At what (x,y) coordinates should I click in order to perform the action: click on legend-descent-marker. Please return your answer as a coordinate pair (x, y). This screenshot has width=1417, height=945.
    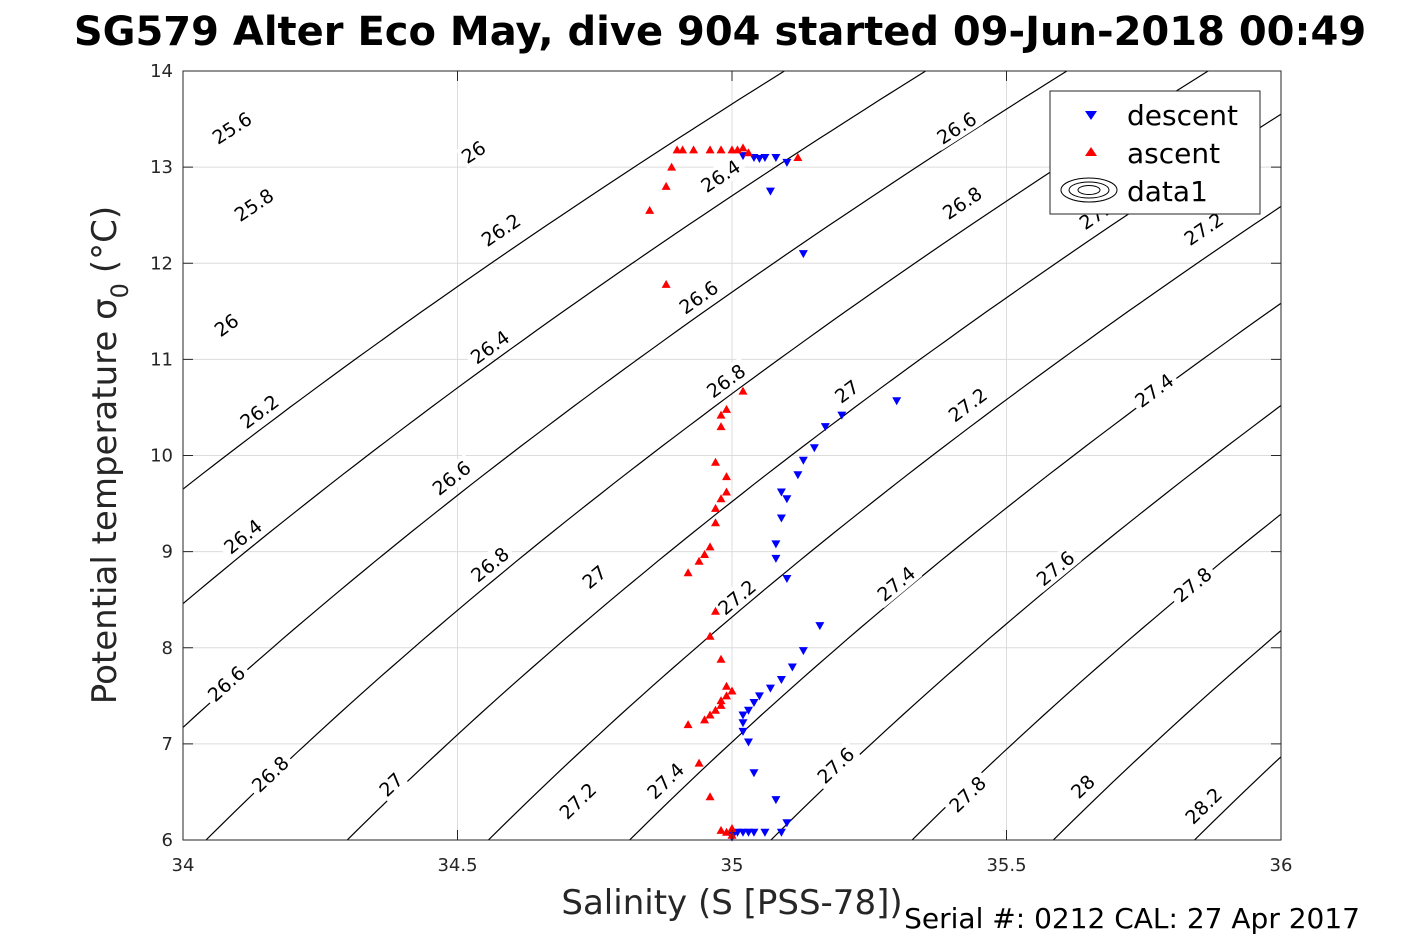
    Looking at the image, I should click on (1091, 115).